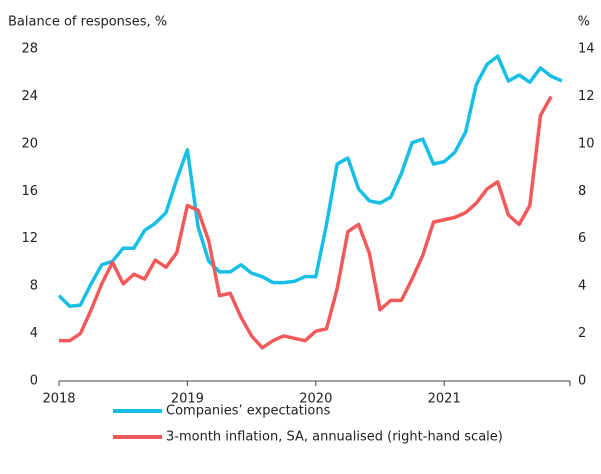 This screenshot has height=474, width=601. I want to click on y2-tick-label: 0, so click(582, 381).